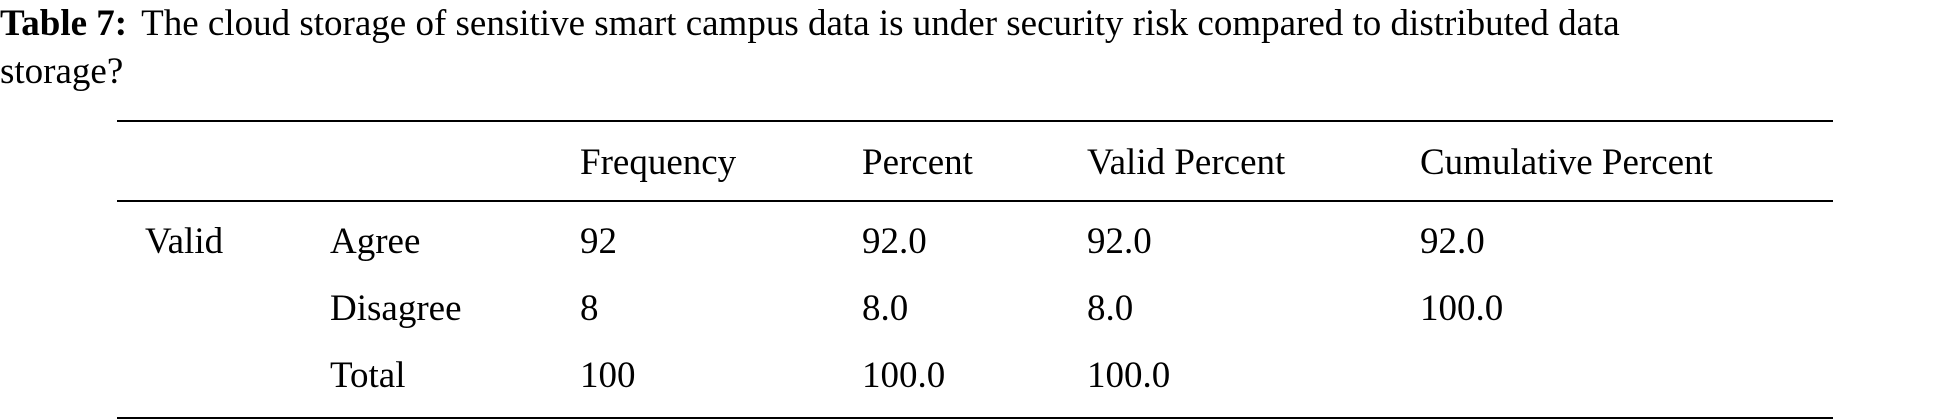  What do you see at coordinates (184, 241) in the screenshot?
I see `row-group-label: Valid` at bounding box center [184, 241].